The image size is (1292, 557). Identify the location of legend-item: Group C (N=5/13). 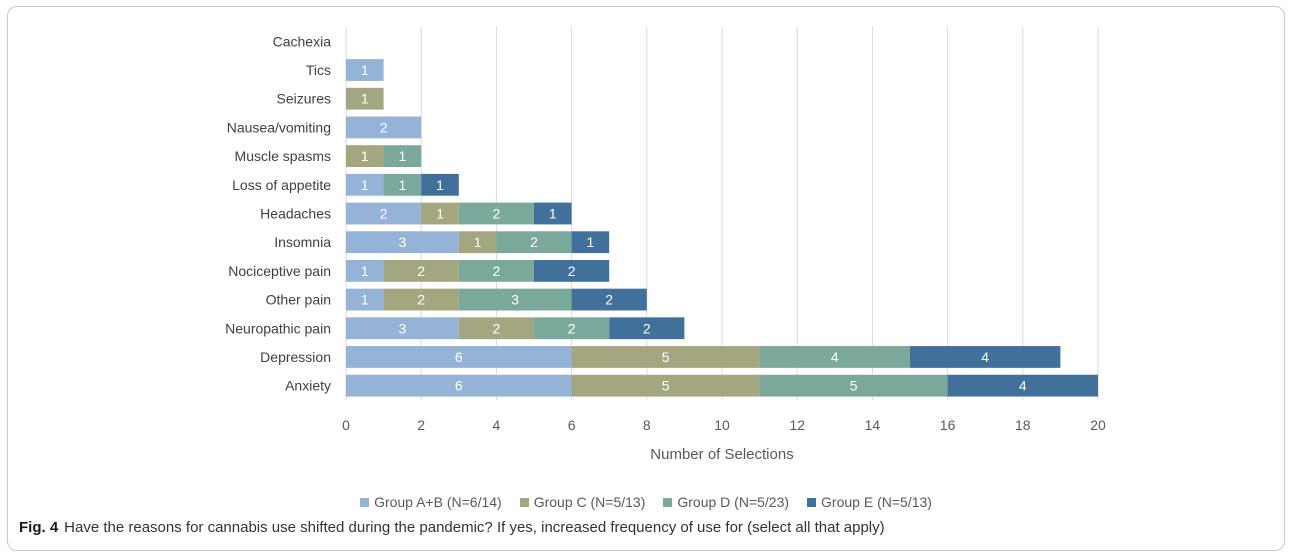
(582, 502).